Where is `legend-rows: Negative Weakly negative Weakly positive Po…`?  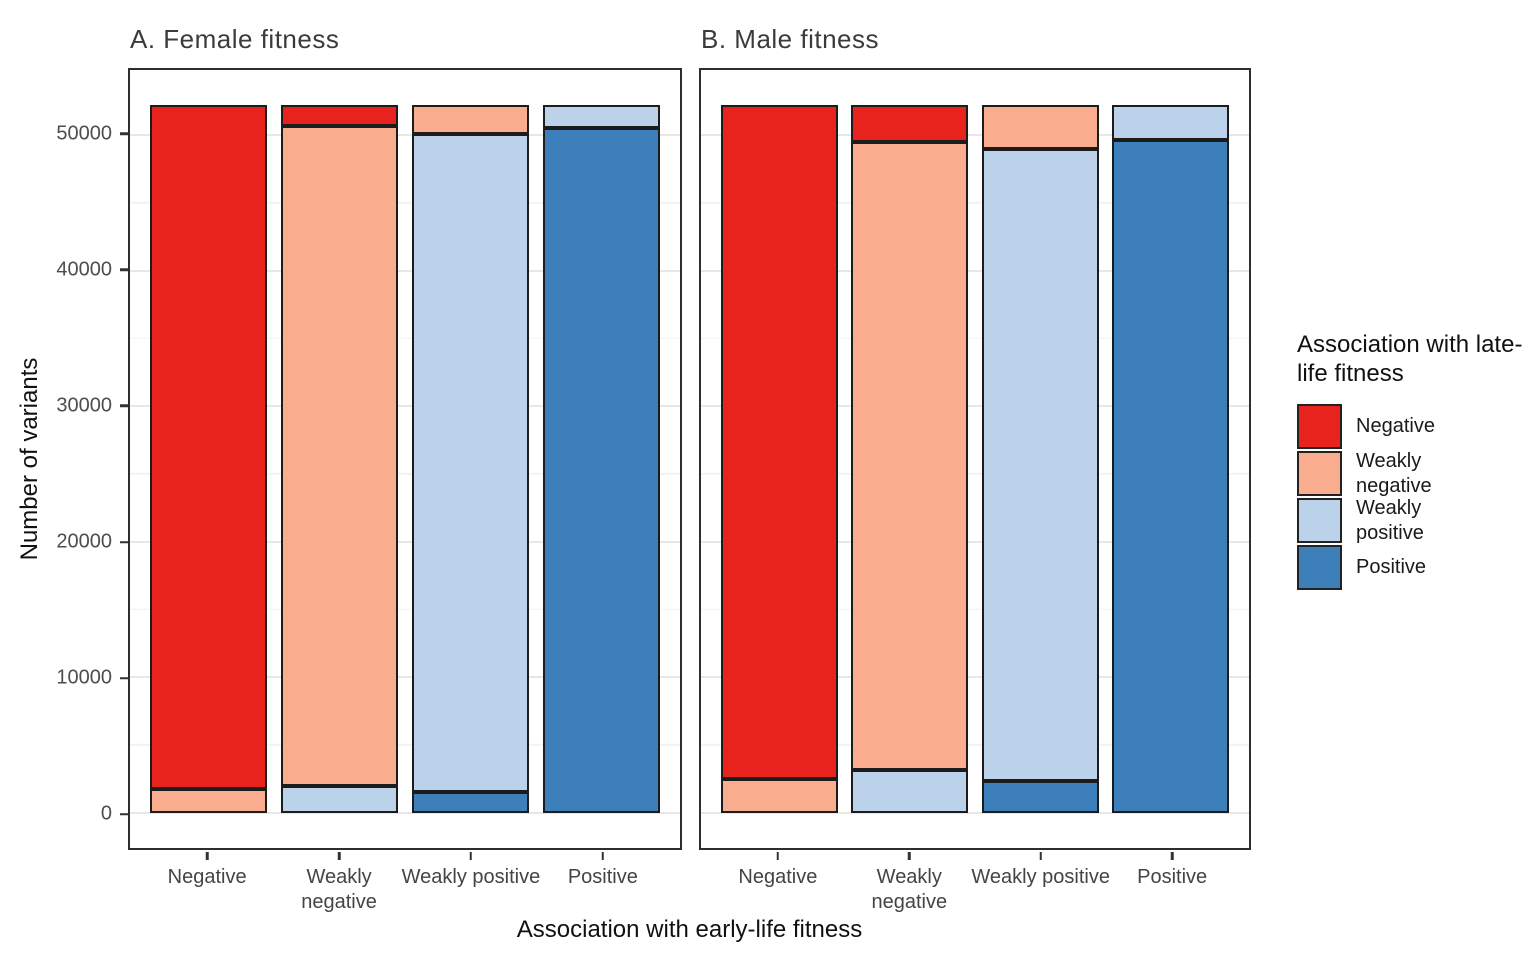 legend-rows: Negative Weakly negative Weakly positive Po… is located at coordinates (1416, 497).